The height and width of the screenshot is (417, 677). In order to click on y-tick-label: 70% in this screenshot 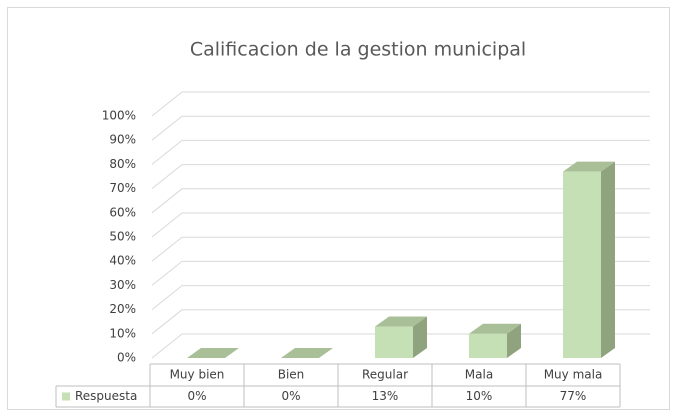, I will do `click(122, 188)`.